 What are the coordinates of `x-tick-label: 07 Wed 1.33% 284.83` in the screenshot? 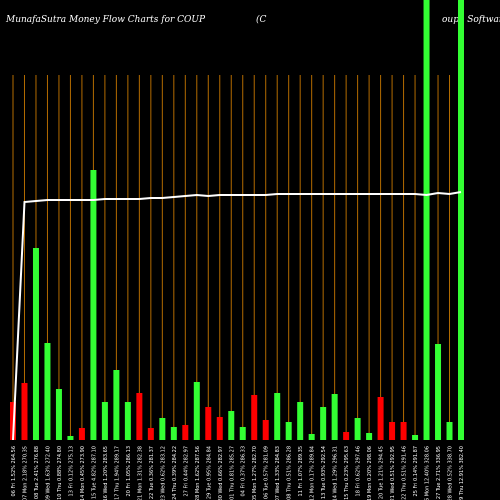 It's located at (278, 473).